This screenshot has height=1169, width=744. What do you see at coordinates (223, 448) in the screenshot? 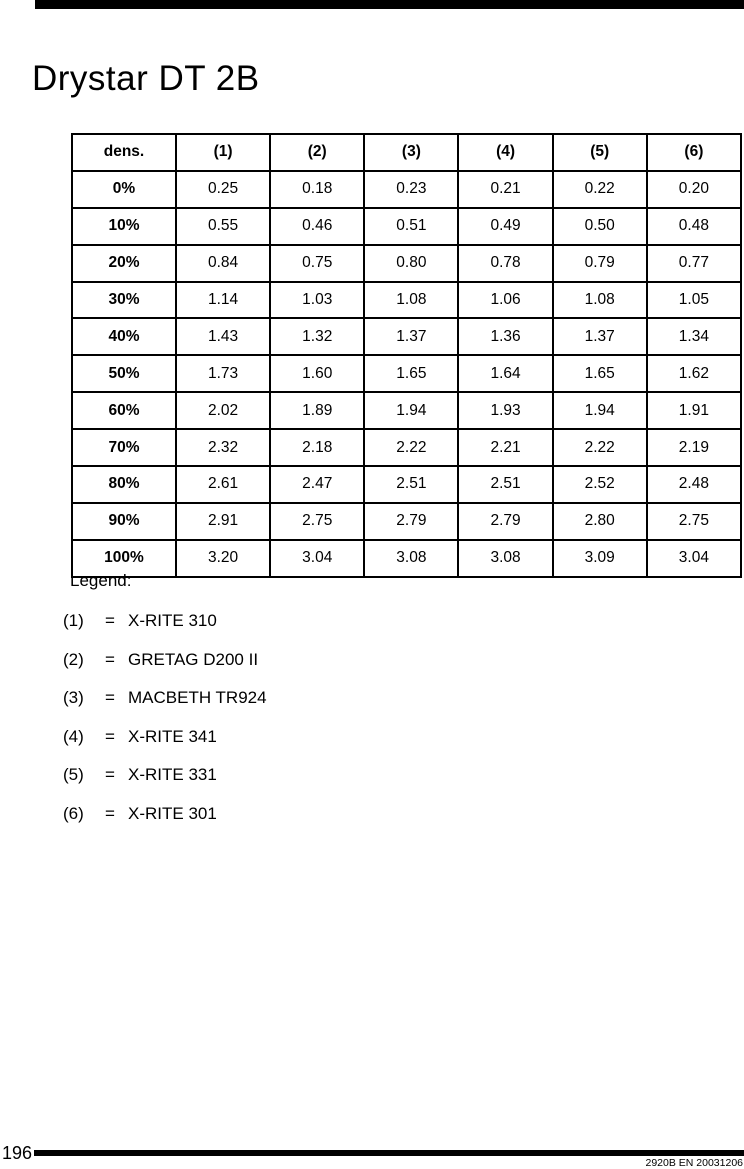
I see `density-value-cell: 2.32` at bounding box center [223, 448].